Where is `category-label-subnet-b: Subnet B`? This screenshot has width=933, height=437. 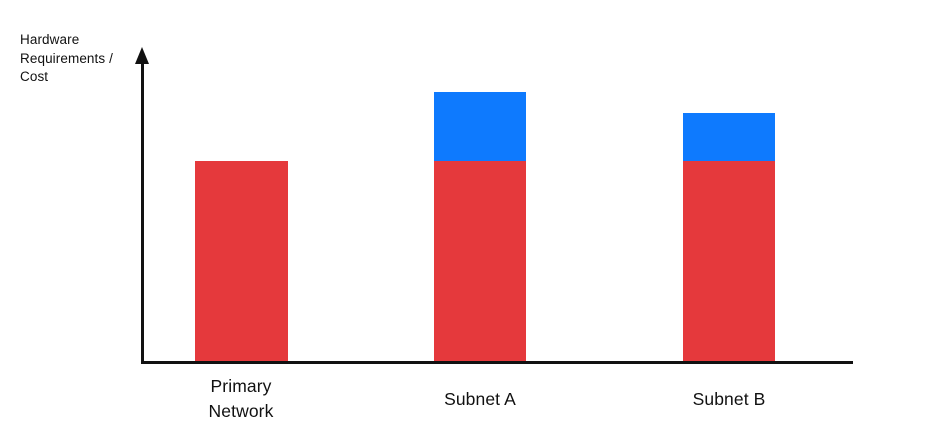
category-label-subnet-b: Subnet B is located at coordinates (729, 398).